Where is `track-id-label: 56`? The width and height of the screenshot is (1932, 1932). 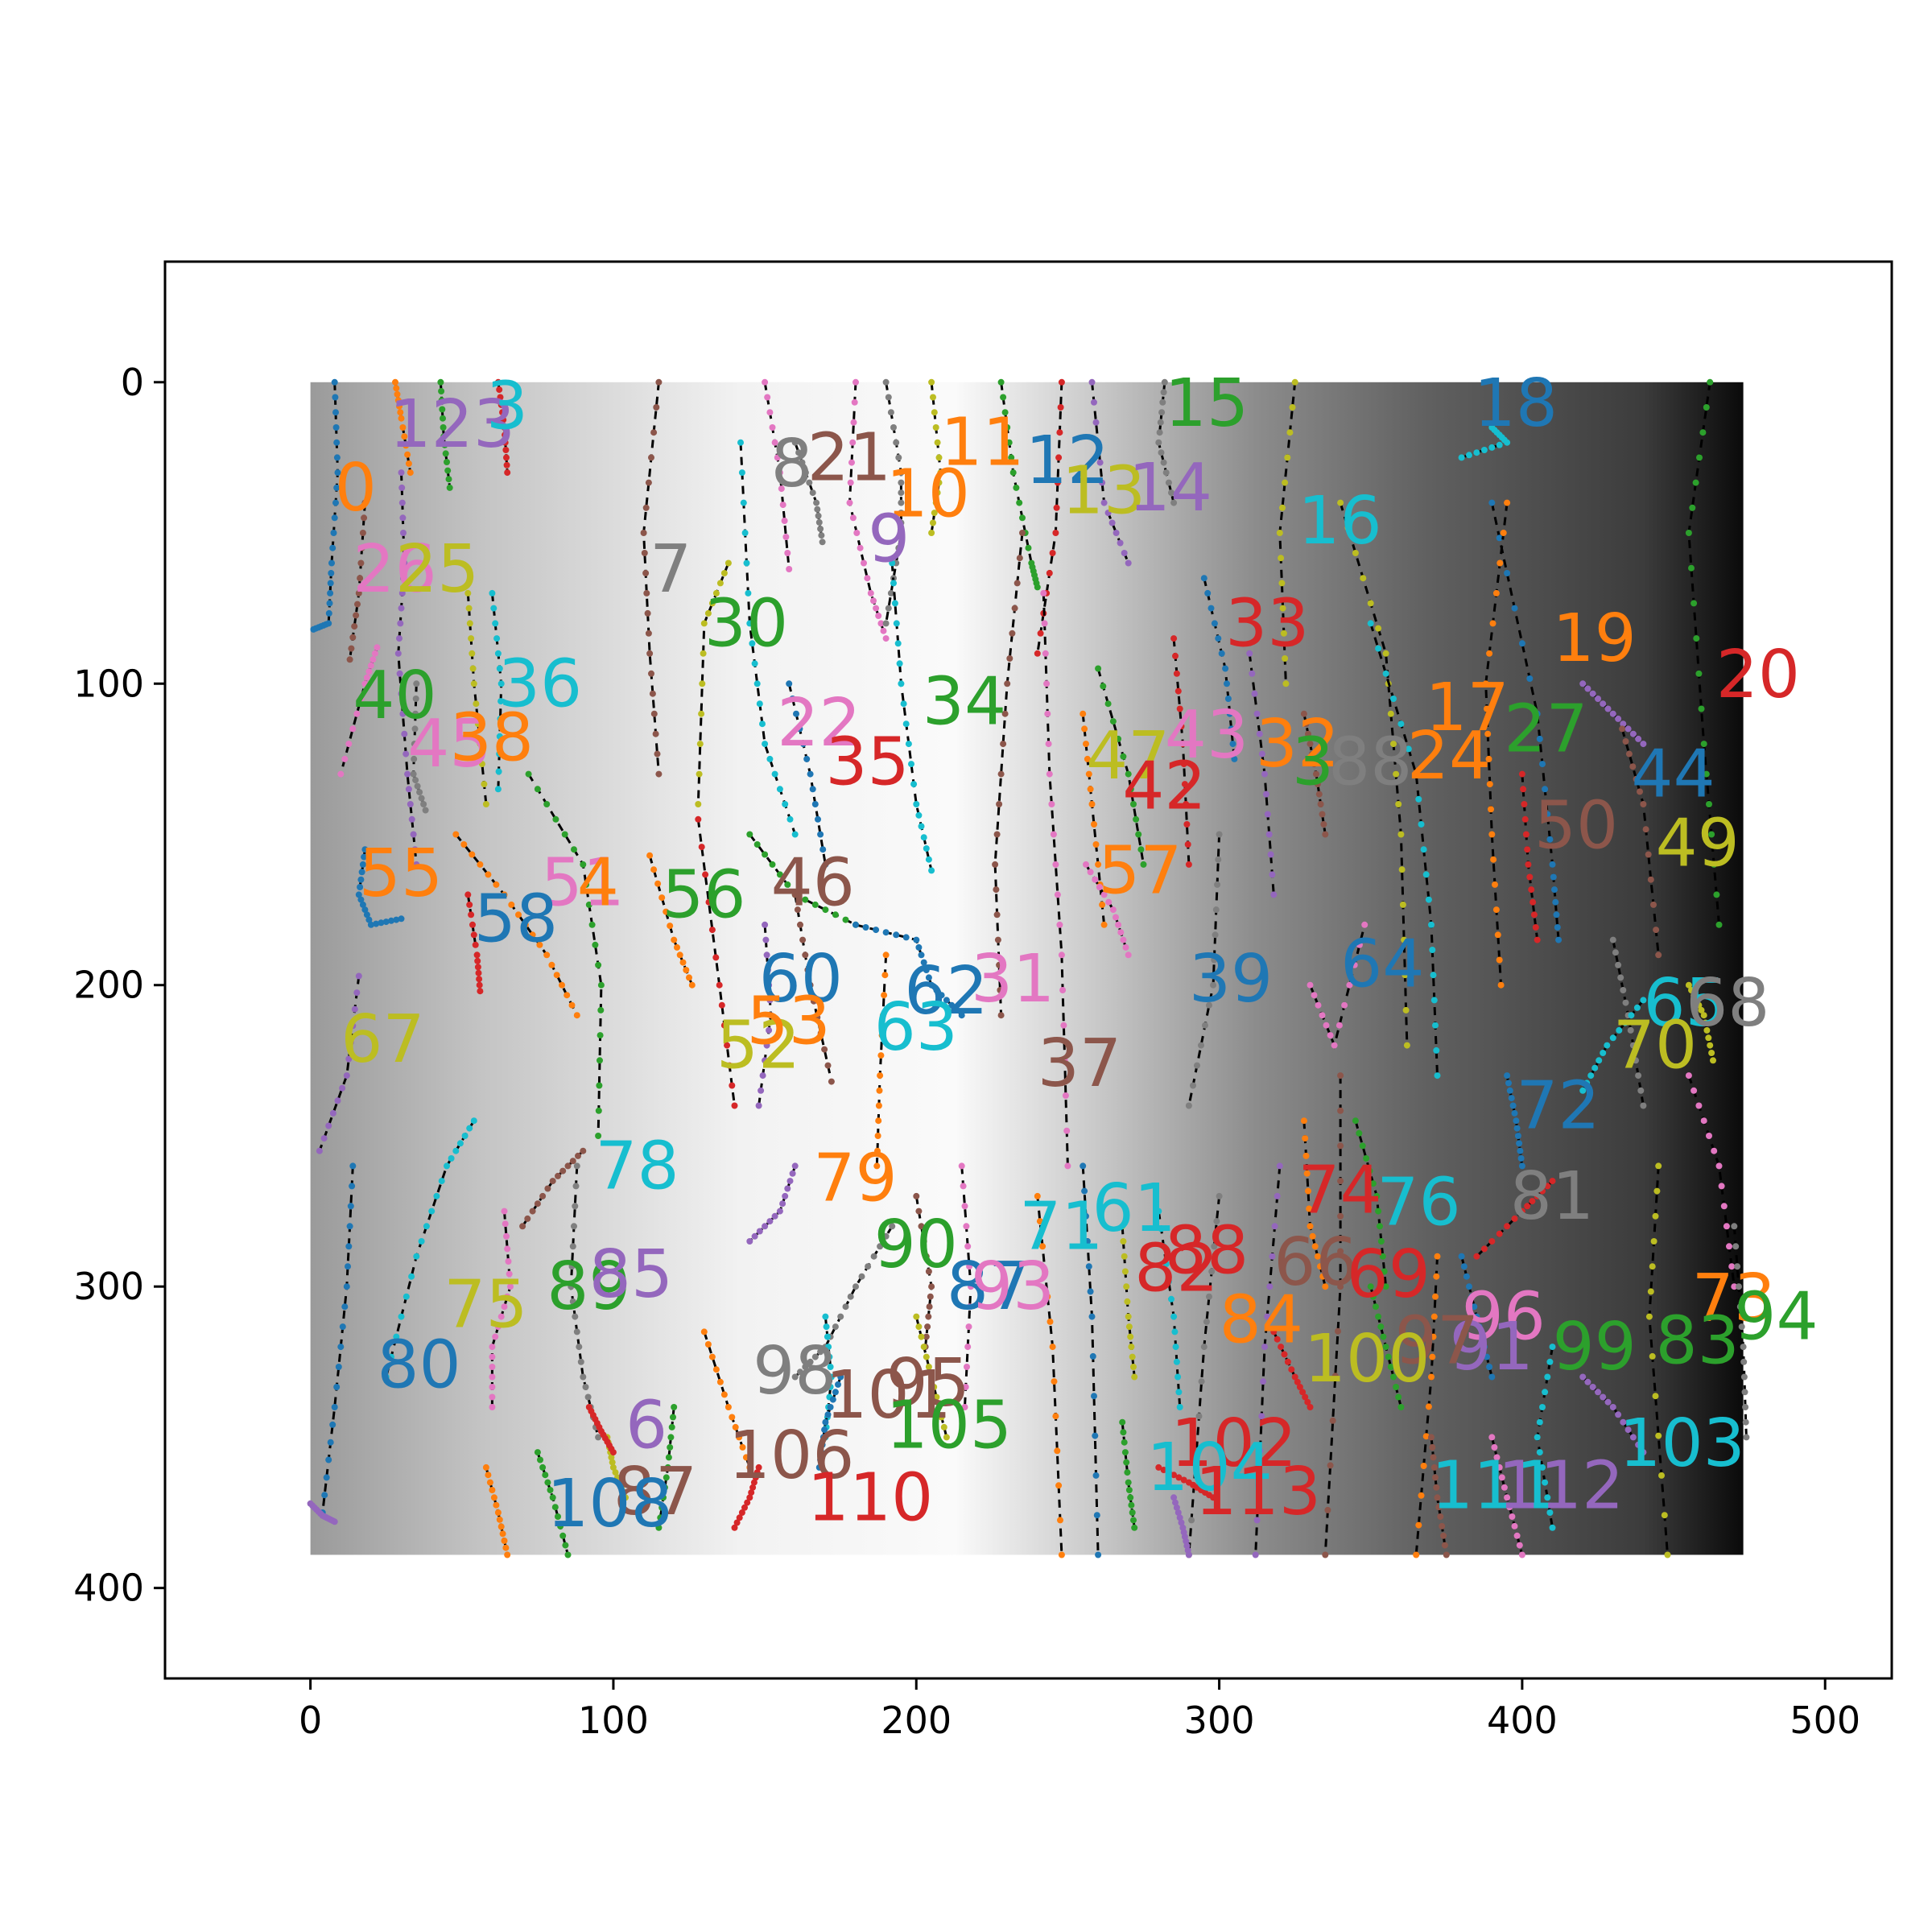
track-id-label: 56 is located at coordinates (703, 895).